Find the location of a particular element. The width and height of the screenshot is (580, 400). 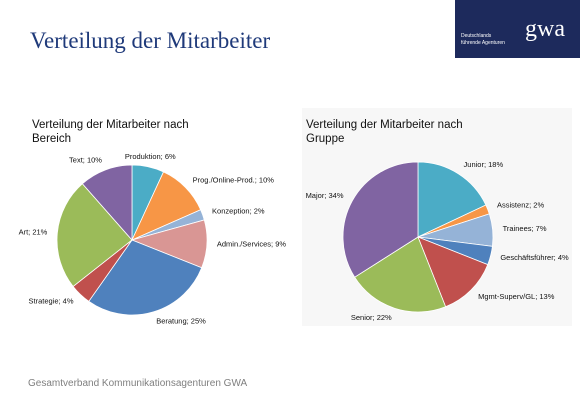

slice-label: Assistenz; 2% is located at coordinates (520, 205).